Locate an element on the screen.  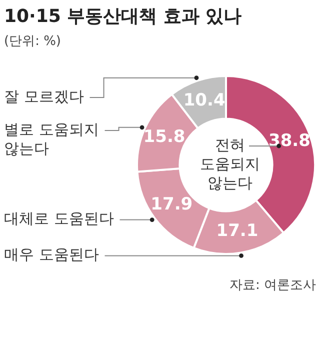
chart-subtitle: (단위: %) is located at coordinates (33, 41).